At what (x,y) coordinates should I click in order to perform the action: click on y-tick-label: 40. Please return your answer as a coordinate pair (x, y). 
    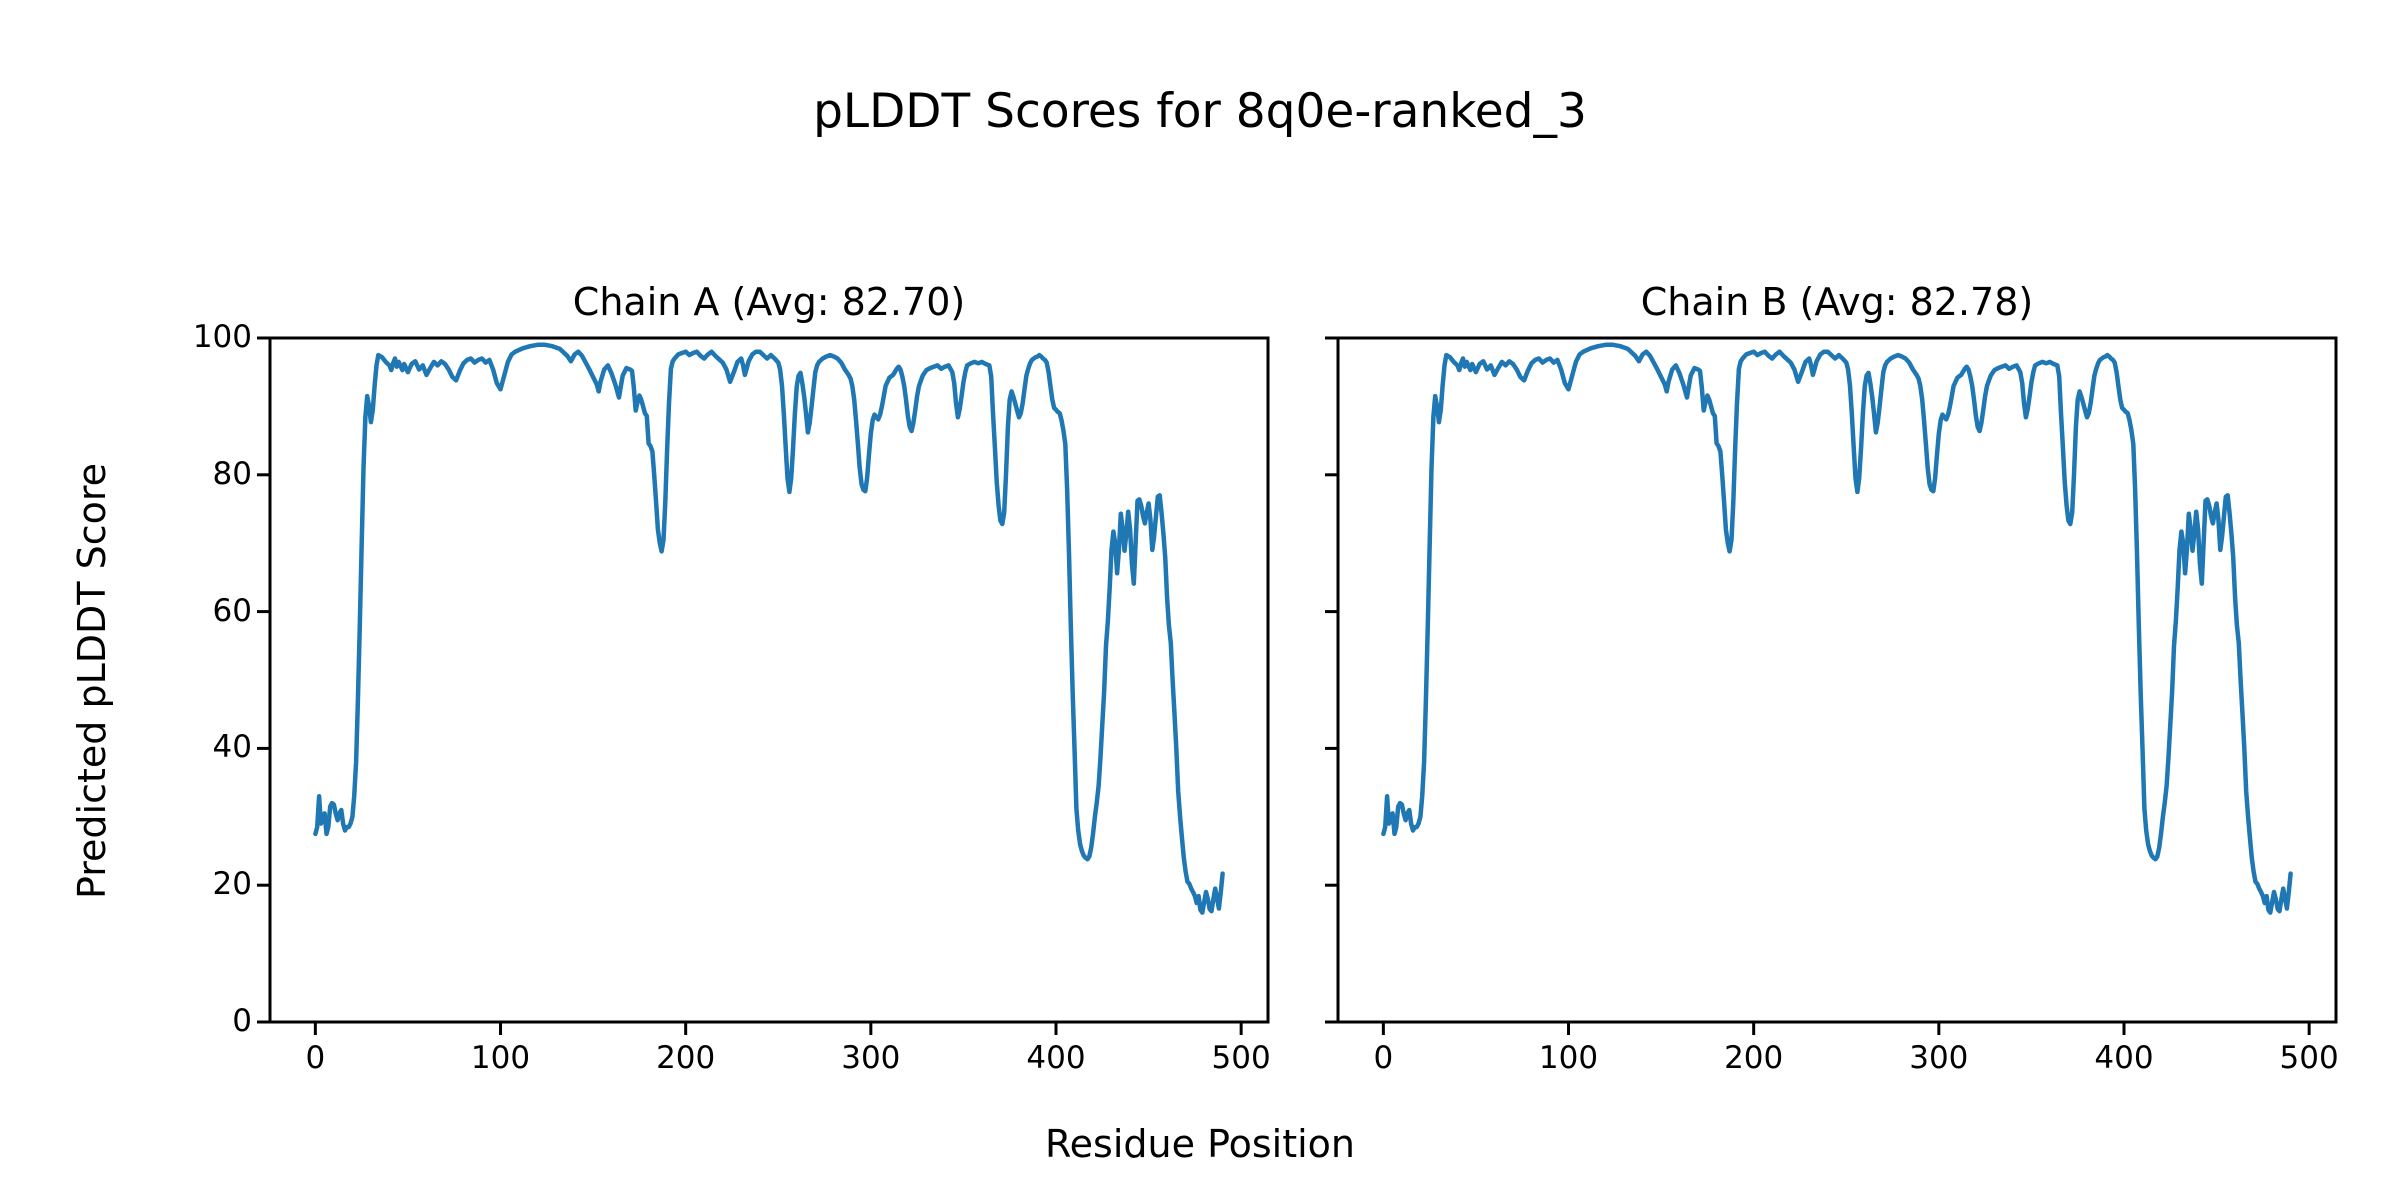
    Looking at the image, I should click on (232, 747).